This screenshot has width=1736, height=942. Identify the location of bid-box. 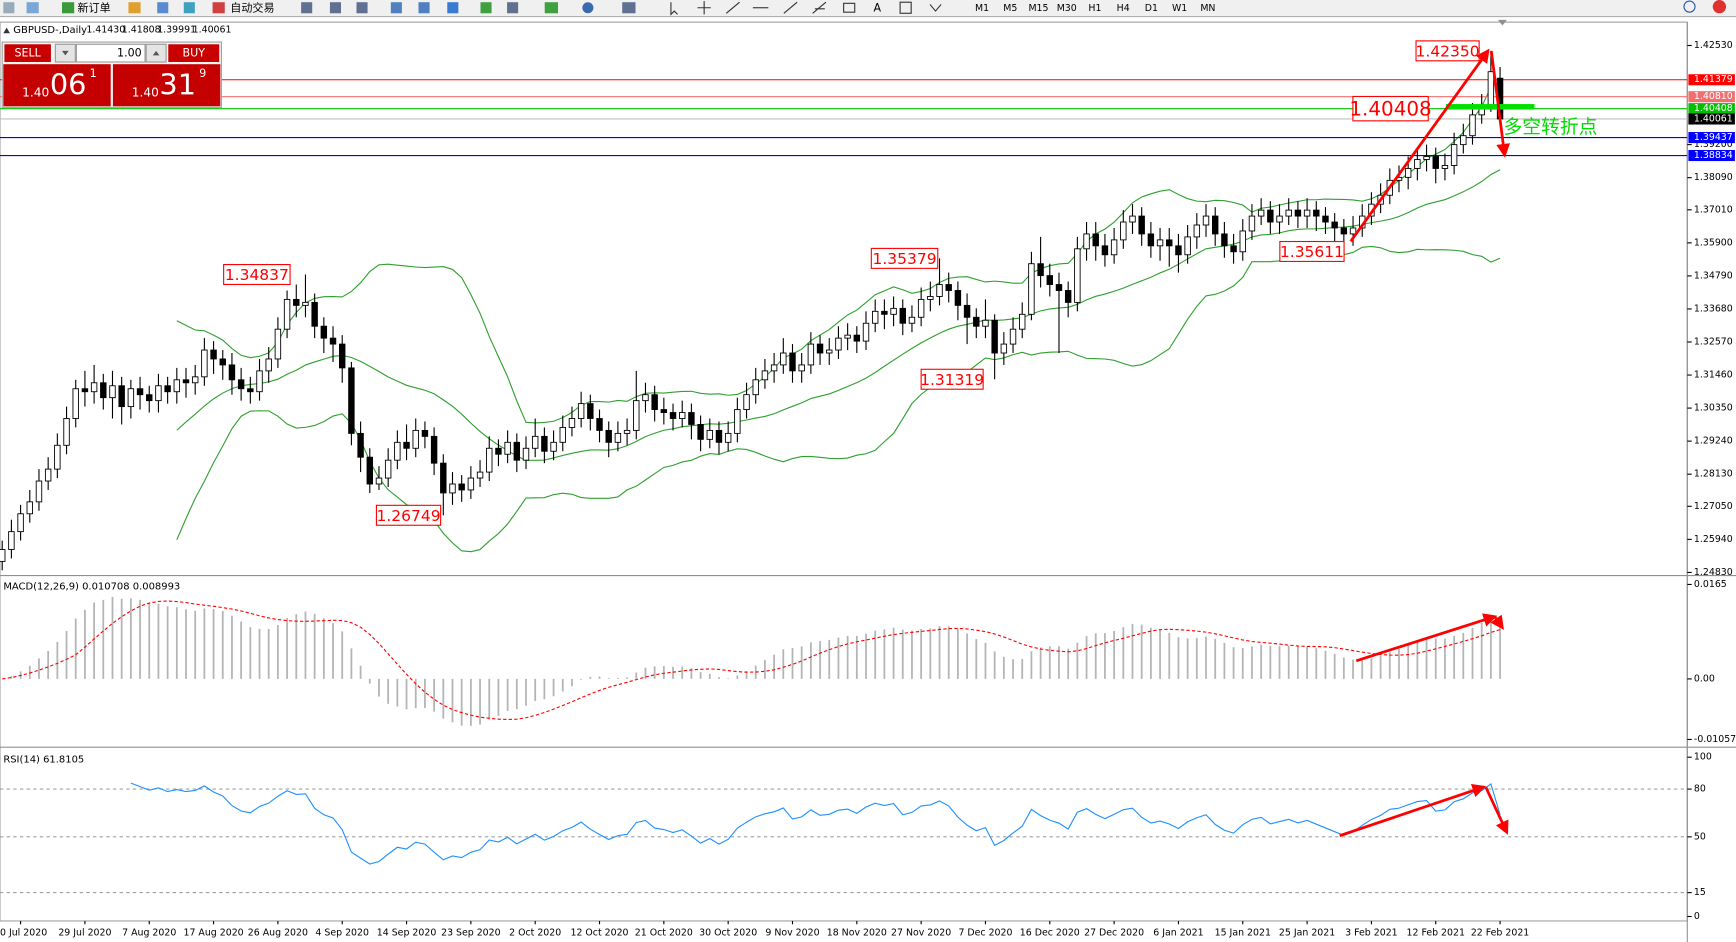
(57, 85).